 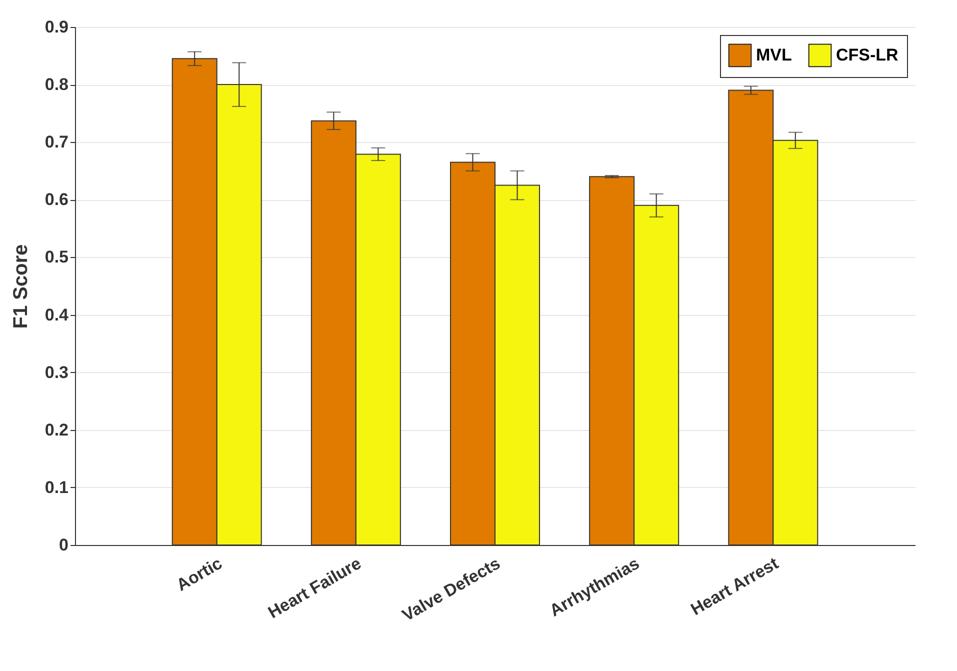 What do you see at coordinates (56, 200) in the screenshot?
I see `y-tick-label: 0.6` at bounding box center [56, 200].